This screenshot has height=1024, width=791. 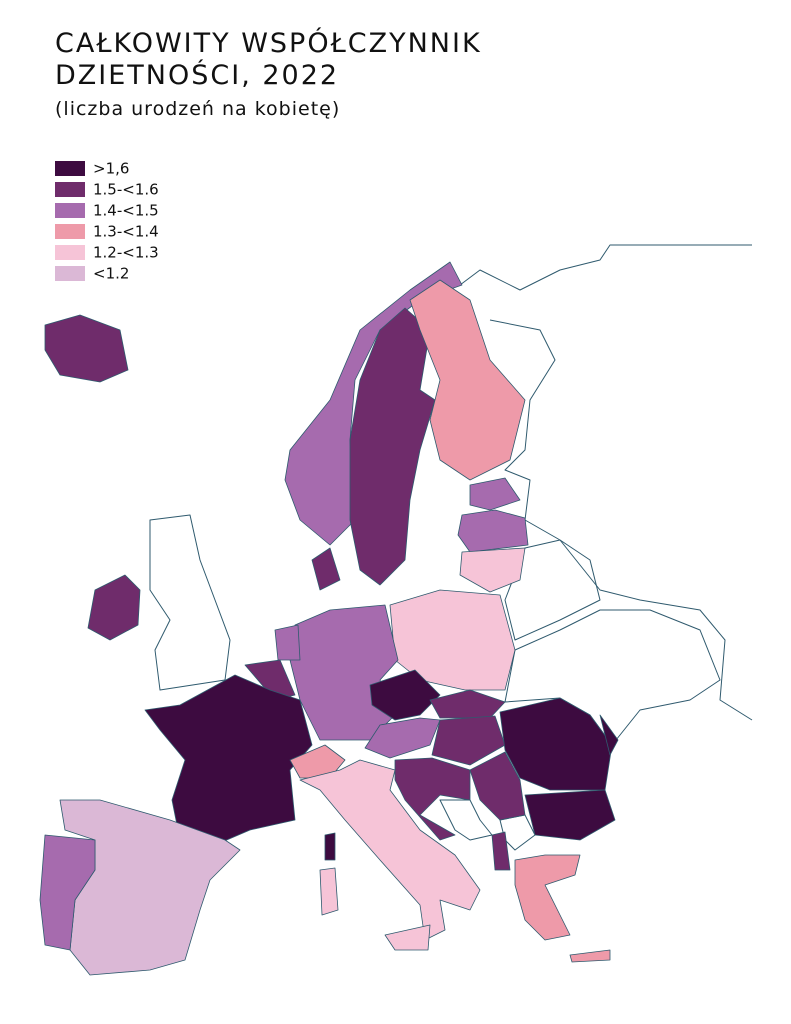 I want to click on legend: >1,6 1.5-<1.6 1.4-<1.5 1.3-<1.4 1.2-<1.3 <1.2, so click(x=107, y=221).